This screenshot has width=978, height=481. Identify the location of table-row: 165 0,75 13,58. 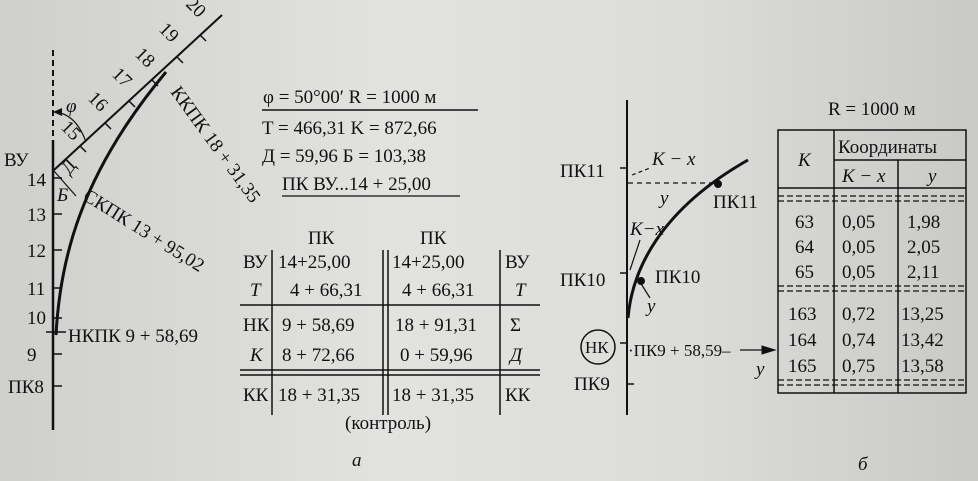
(866, 366).